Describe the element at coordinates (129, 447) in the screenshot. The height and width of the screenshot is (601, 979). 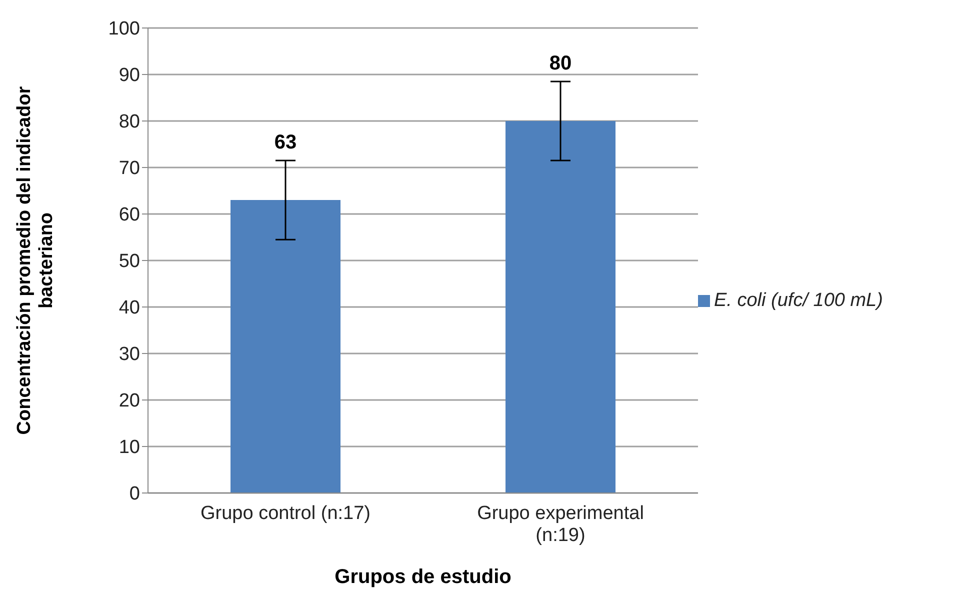
I see `y-tick-label: 10` at that location.